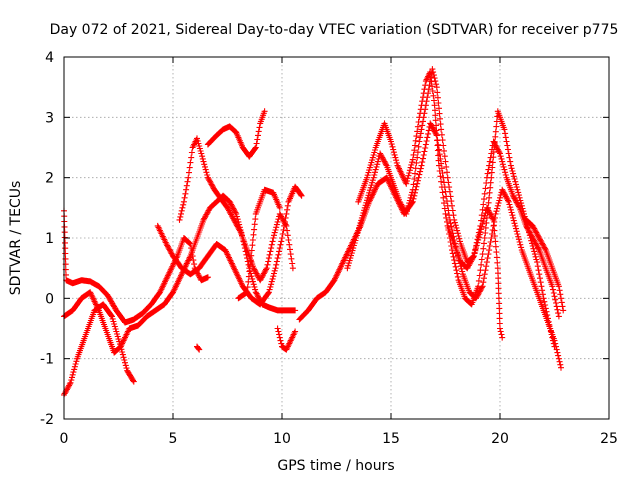 The image size is (640, 480). What do you see at coordinates (391, 439) in the screenshot?
I see `x-tick-label: 15` at bounding box center [391, 439].